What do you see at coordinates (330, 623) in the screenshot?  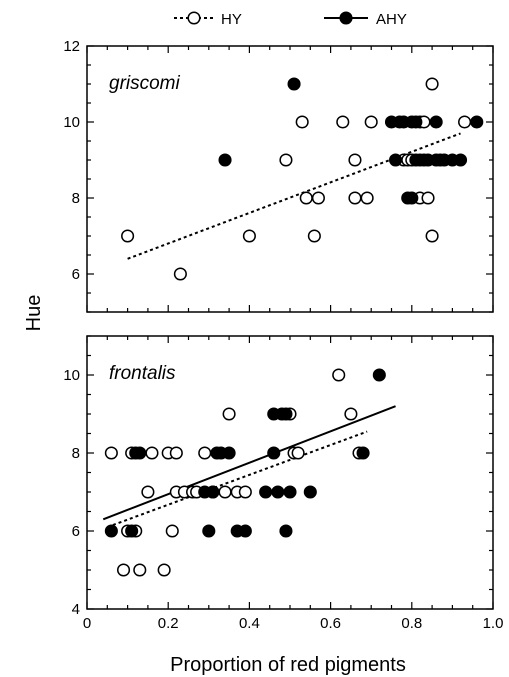 I see `frontalis-x-tick-label: 0.6` at bounding box center [330, 623].